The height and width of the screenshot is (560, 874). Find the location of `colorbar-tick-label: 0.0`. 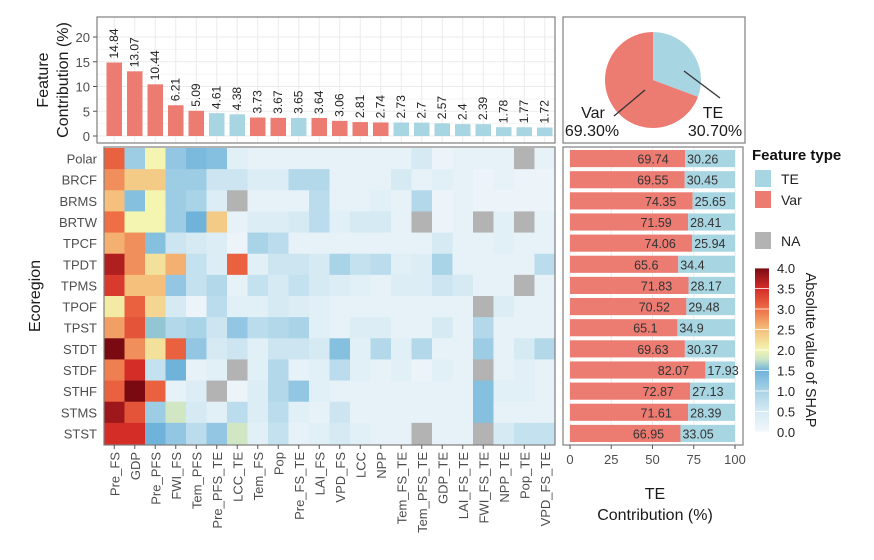

colorbar-tick-label: 0.0 is located at coordinates (786, 432).